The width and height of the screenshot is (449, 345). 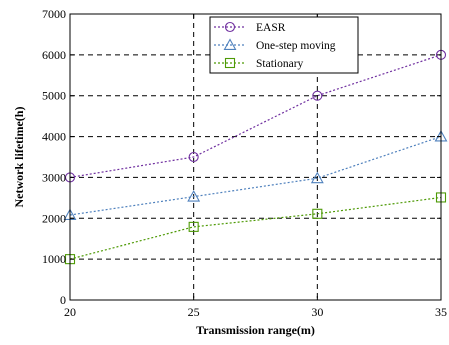 I want to click on x-tick-label: 30, so click(x=317, y=312).